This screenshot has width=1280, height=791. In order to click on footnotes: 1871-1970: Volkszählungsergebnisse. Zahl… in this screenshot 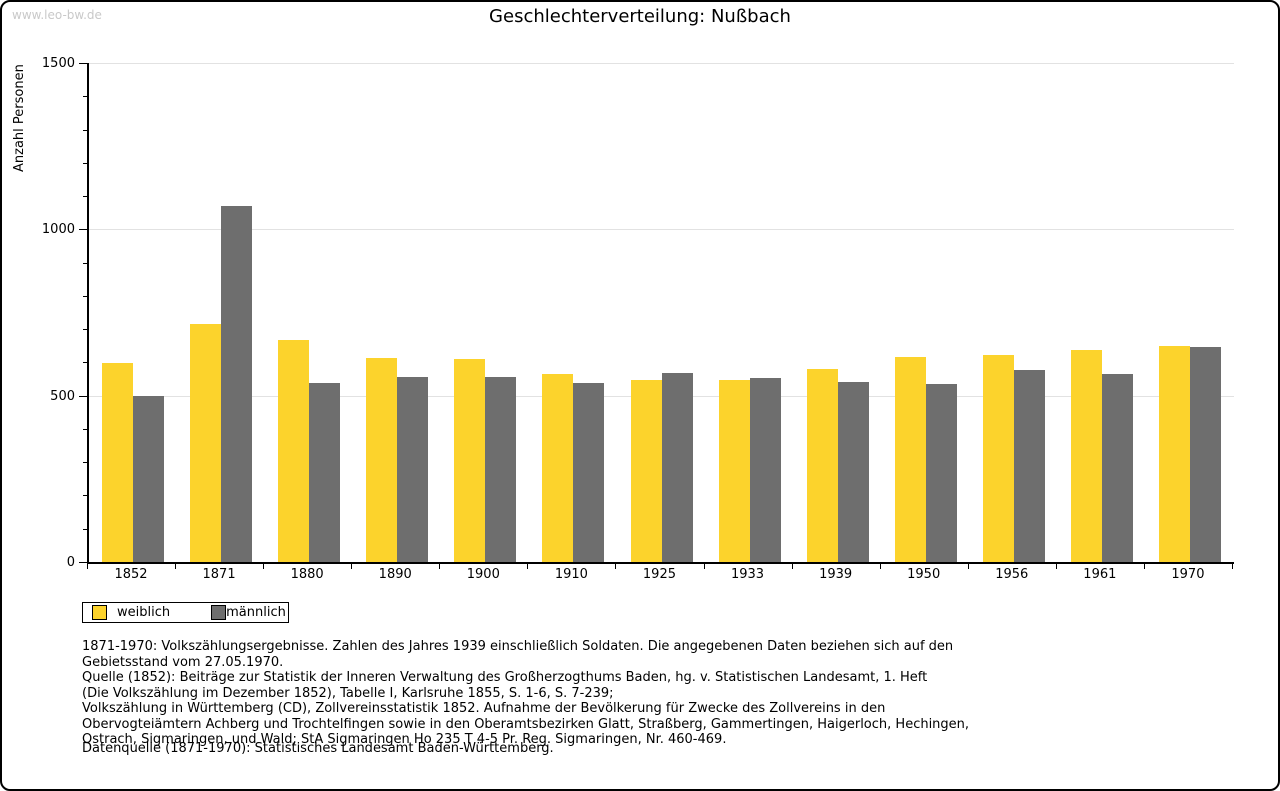, I will do `click(652, 693)`.